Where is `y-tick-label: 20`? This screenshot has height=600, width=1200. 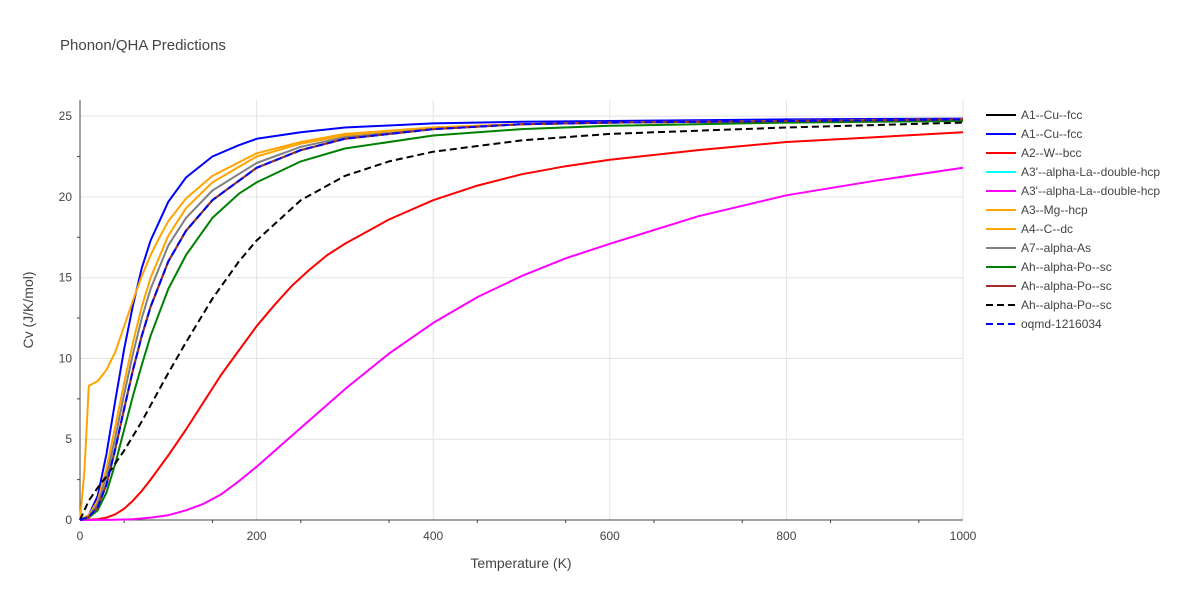 y-tick-label: 20 is located at coordinates (66, 197).